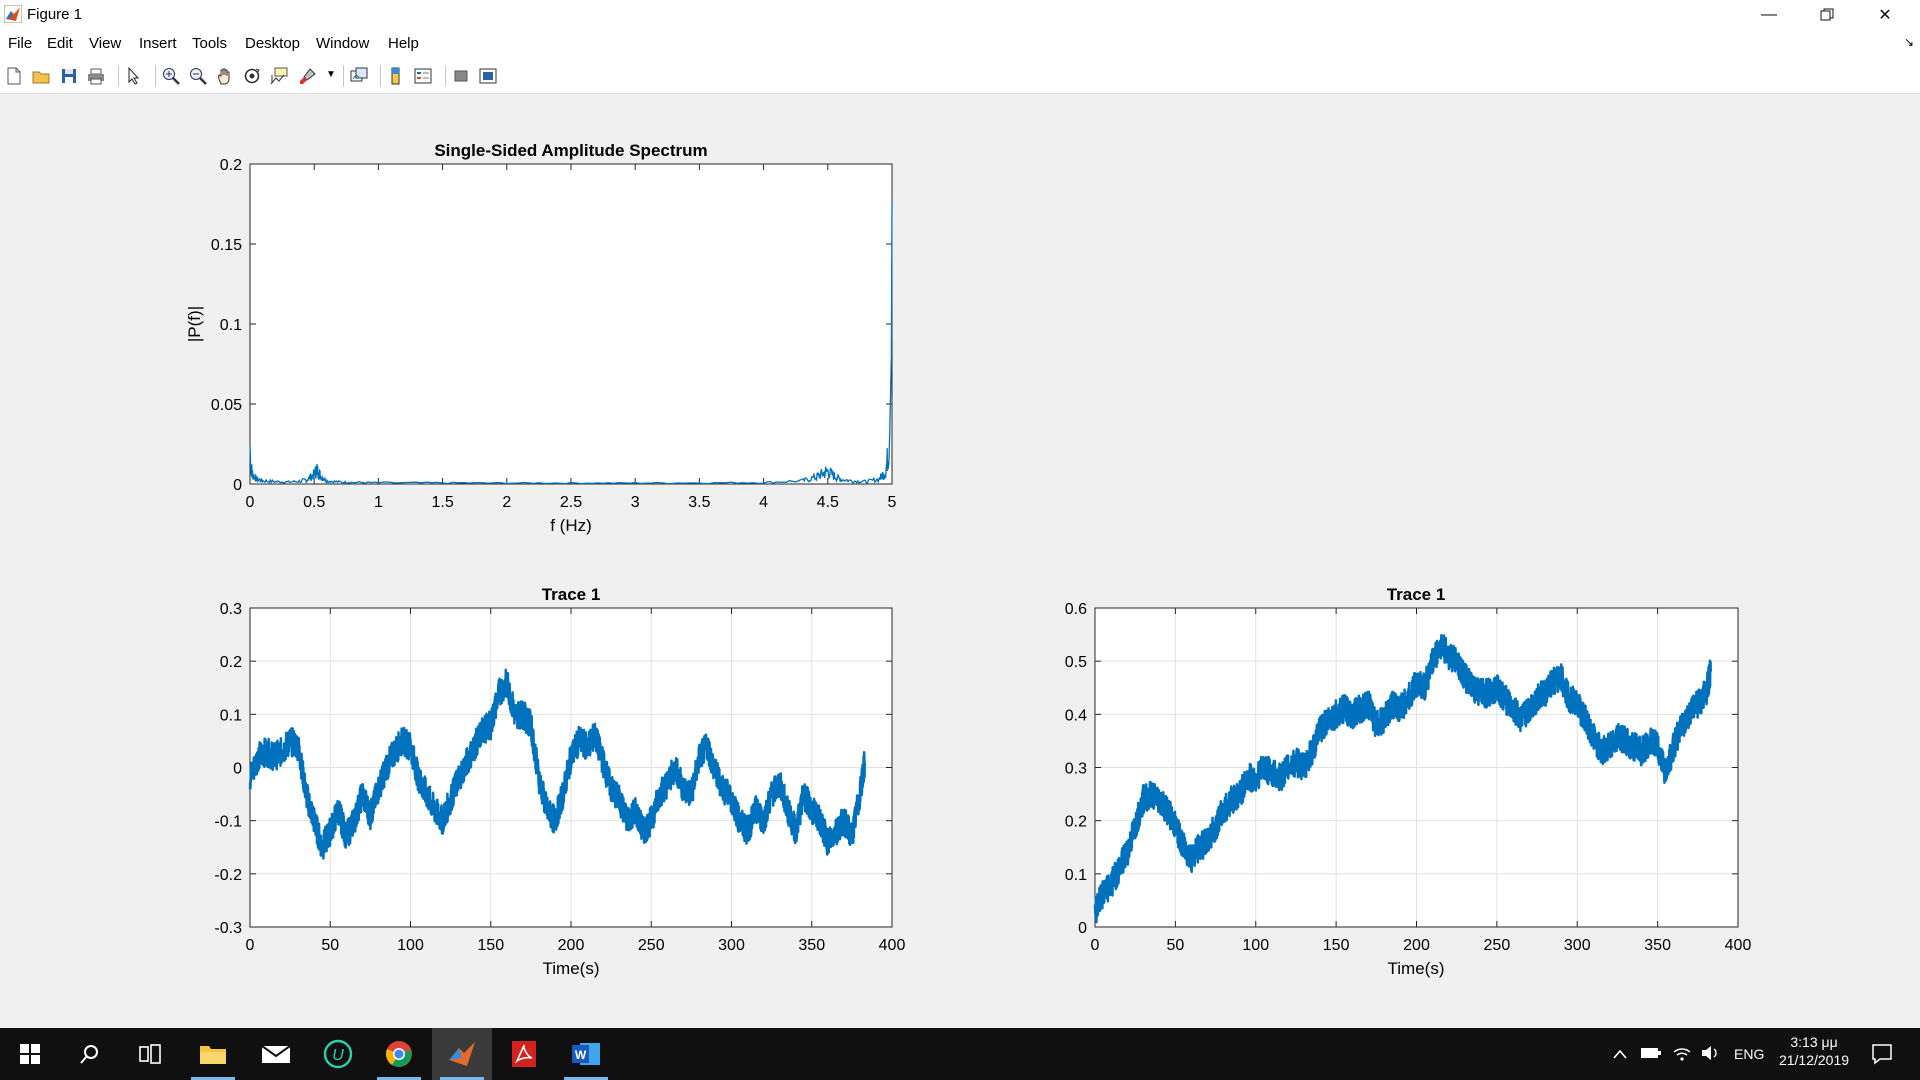  What do you see at coordinates (506, 502) in the screenshot?
I see `x-tick-label: 2` at bounding box center [506, 502].